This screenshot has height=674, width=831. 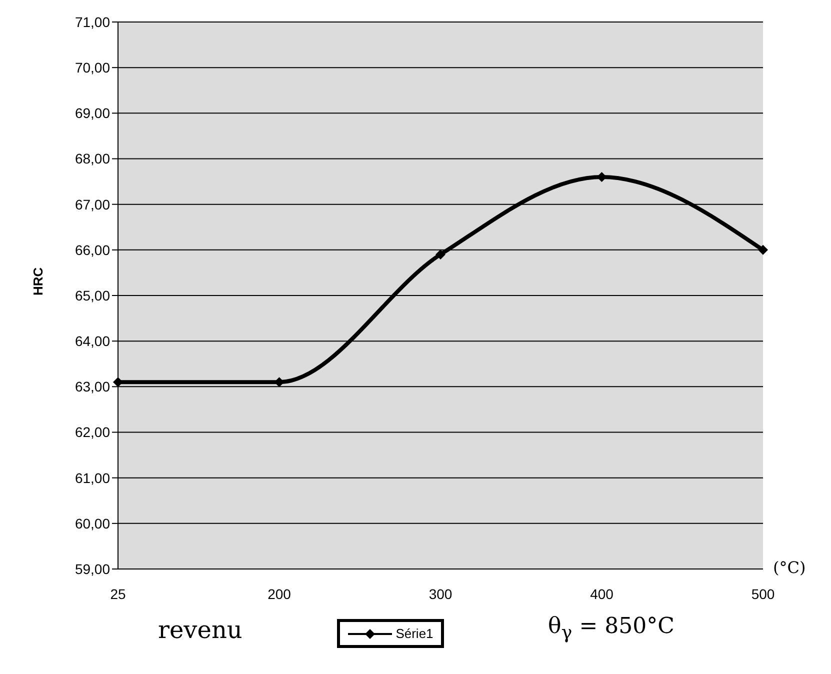 What do you see at coordinates (92, 478) in the screenshot?
I see `y-tick-label: 61,00` at bounding box center [92, 478].